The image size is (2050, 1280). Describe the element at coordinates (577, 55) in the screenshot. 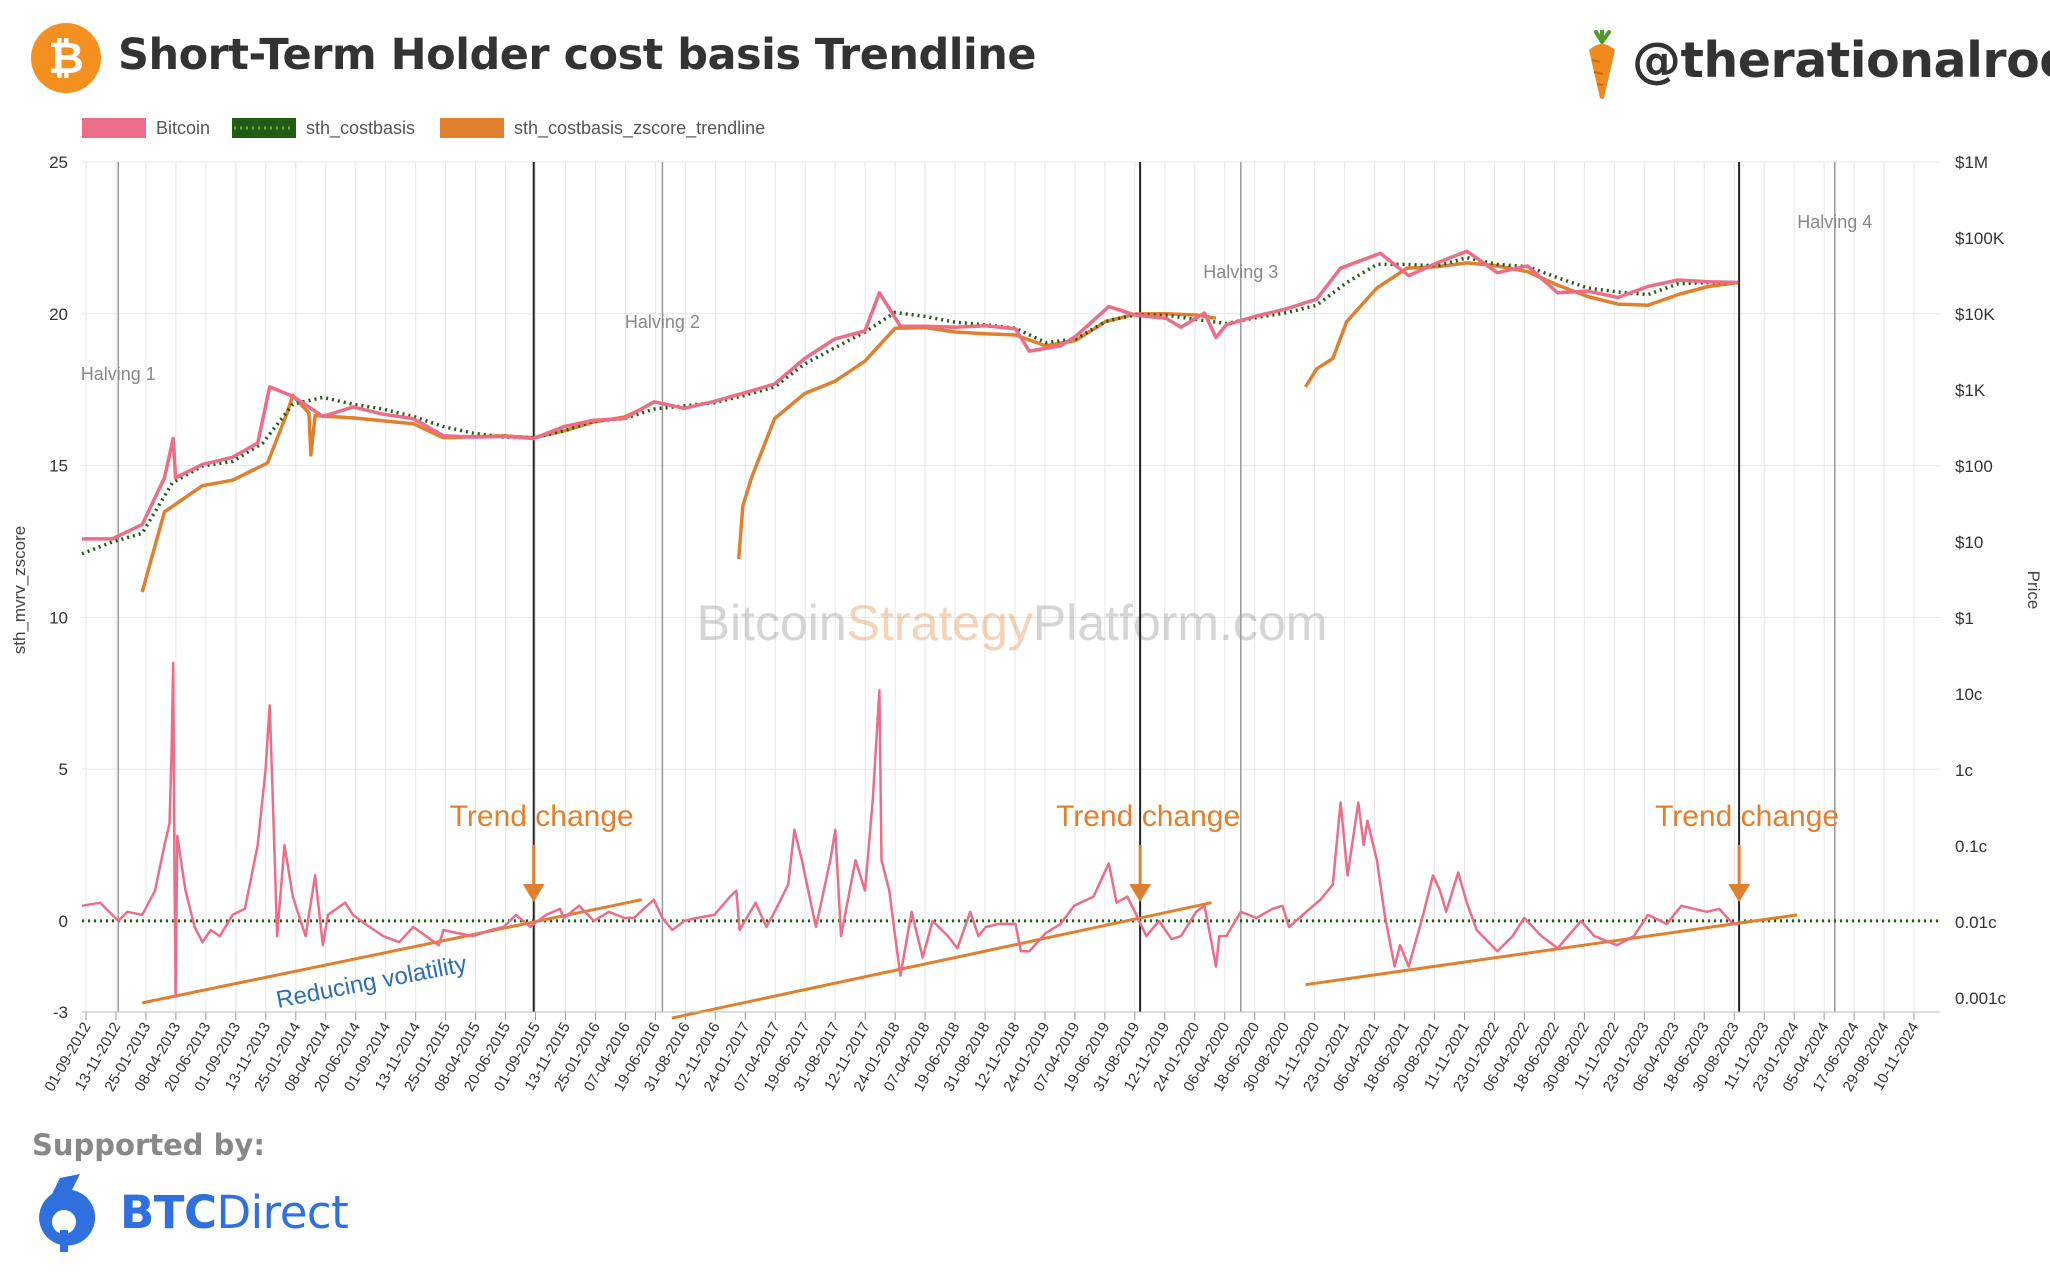

I see `page-title: Short-Term Holder cost basis Trendline` at that location.